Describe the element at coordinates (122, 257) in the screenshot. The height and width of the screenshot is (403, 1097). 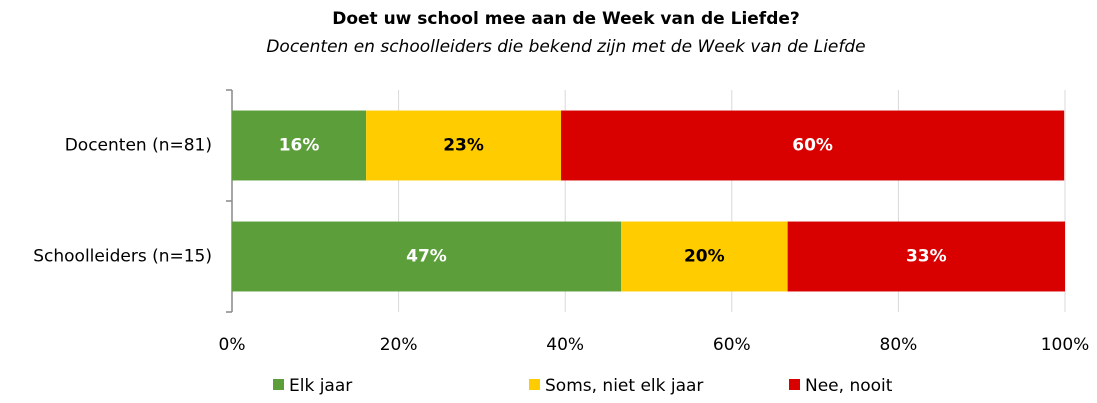
I see `y-tick-label: Schoolleiders (n=15)` at that location.